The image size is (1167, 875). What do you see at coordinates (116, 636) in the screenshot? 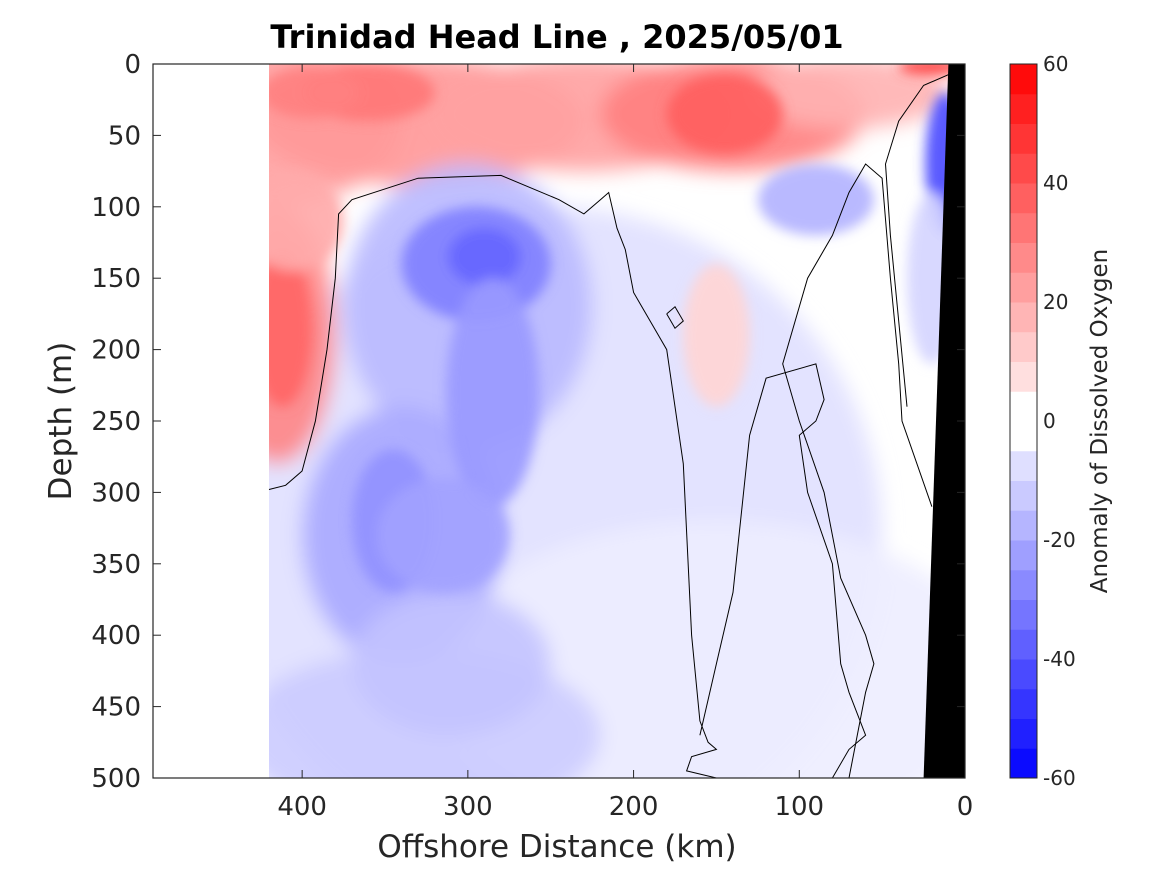
I see `y-tick-label: 400` at bounding box center [116, 636].